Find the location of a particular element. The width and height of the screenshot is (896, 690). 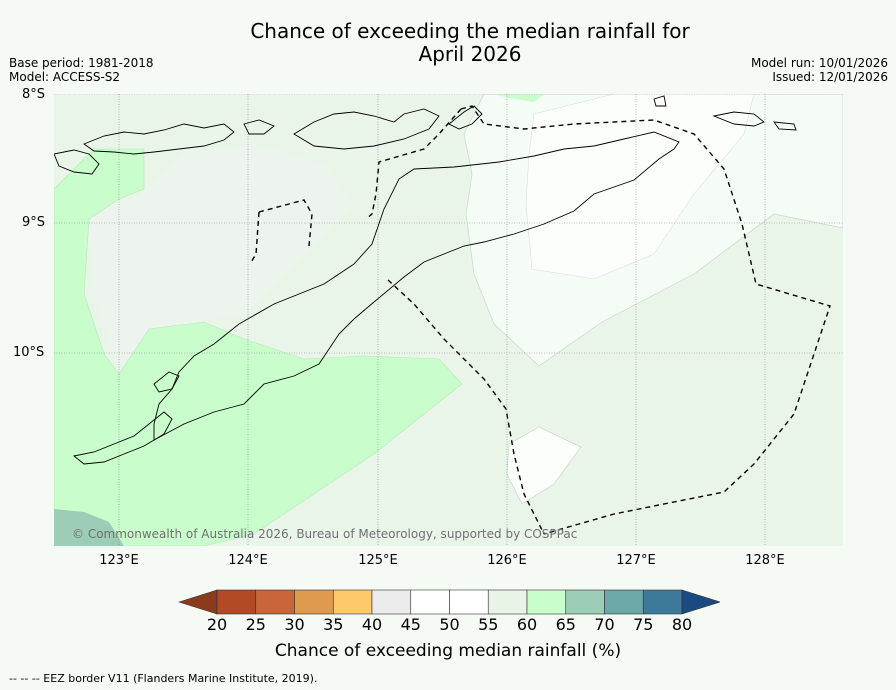

colorbar-extend-low is located at coordinates (198, 602).